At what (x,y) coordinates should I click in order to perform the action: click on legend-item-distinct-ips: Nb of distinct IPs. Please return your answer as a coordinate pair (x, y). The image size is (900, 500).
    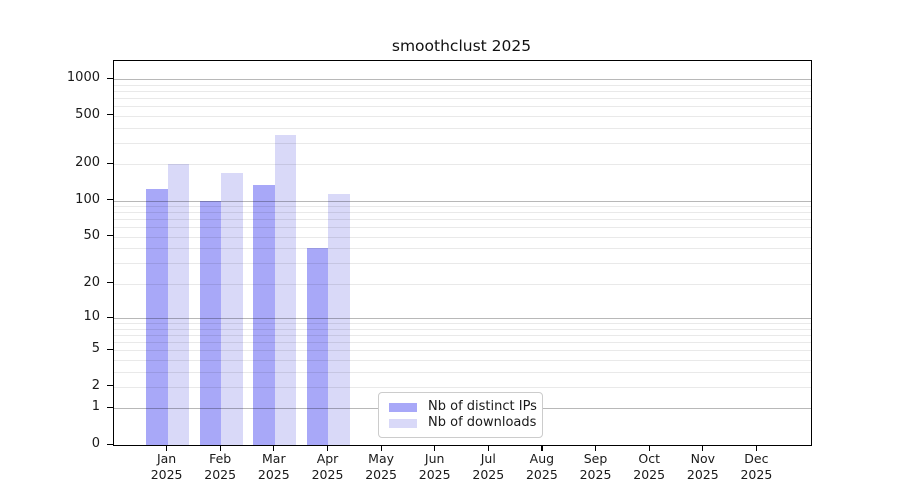
    Looking at the image, I should click on (463, 407).